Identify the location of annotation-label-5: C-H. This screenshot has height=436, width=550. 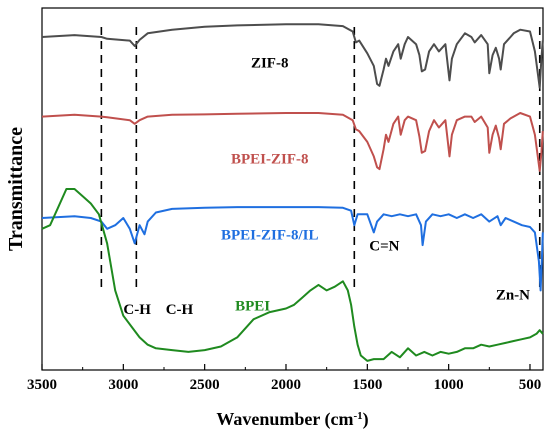
(180, 310).